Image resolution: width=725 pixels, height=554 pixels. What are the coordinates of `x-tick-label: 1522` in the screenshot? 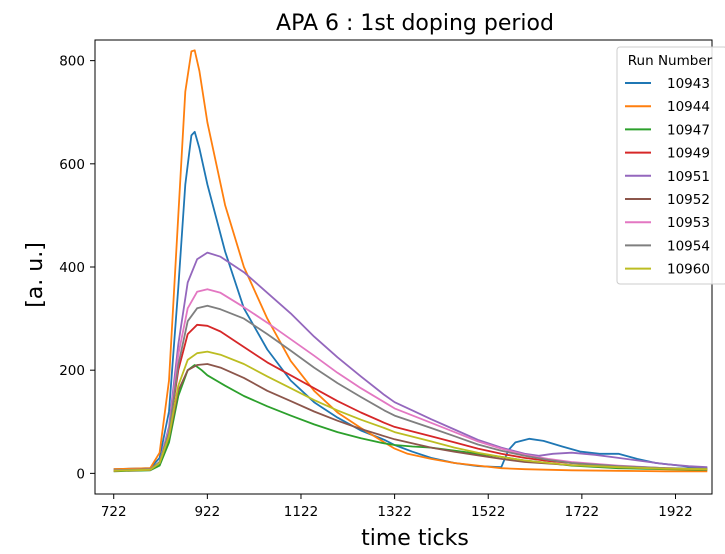 It's located at (488, 512).